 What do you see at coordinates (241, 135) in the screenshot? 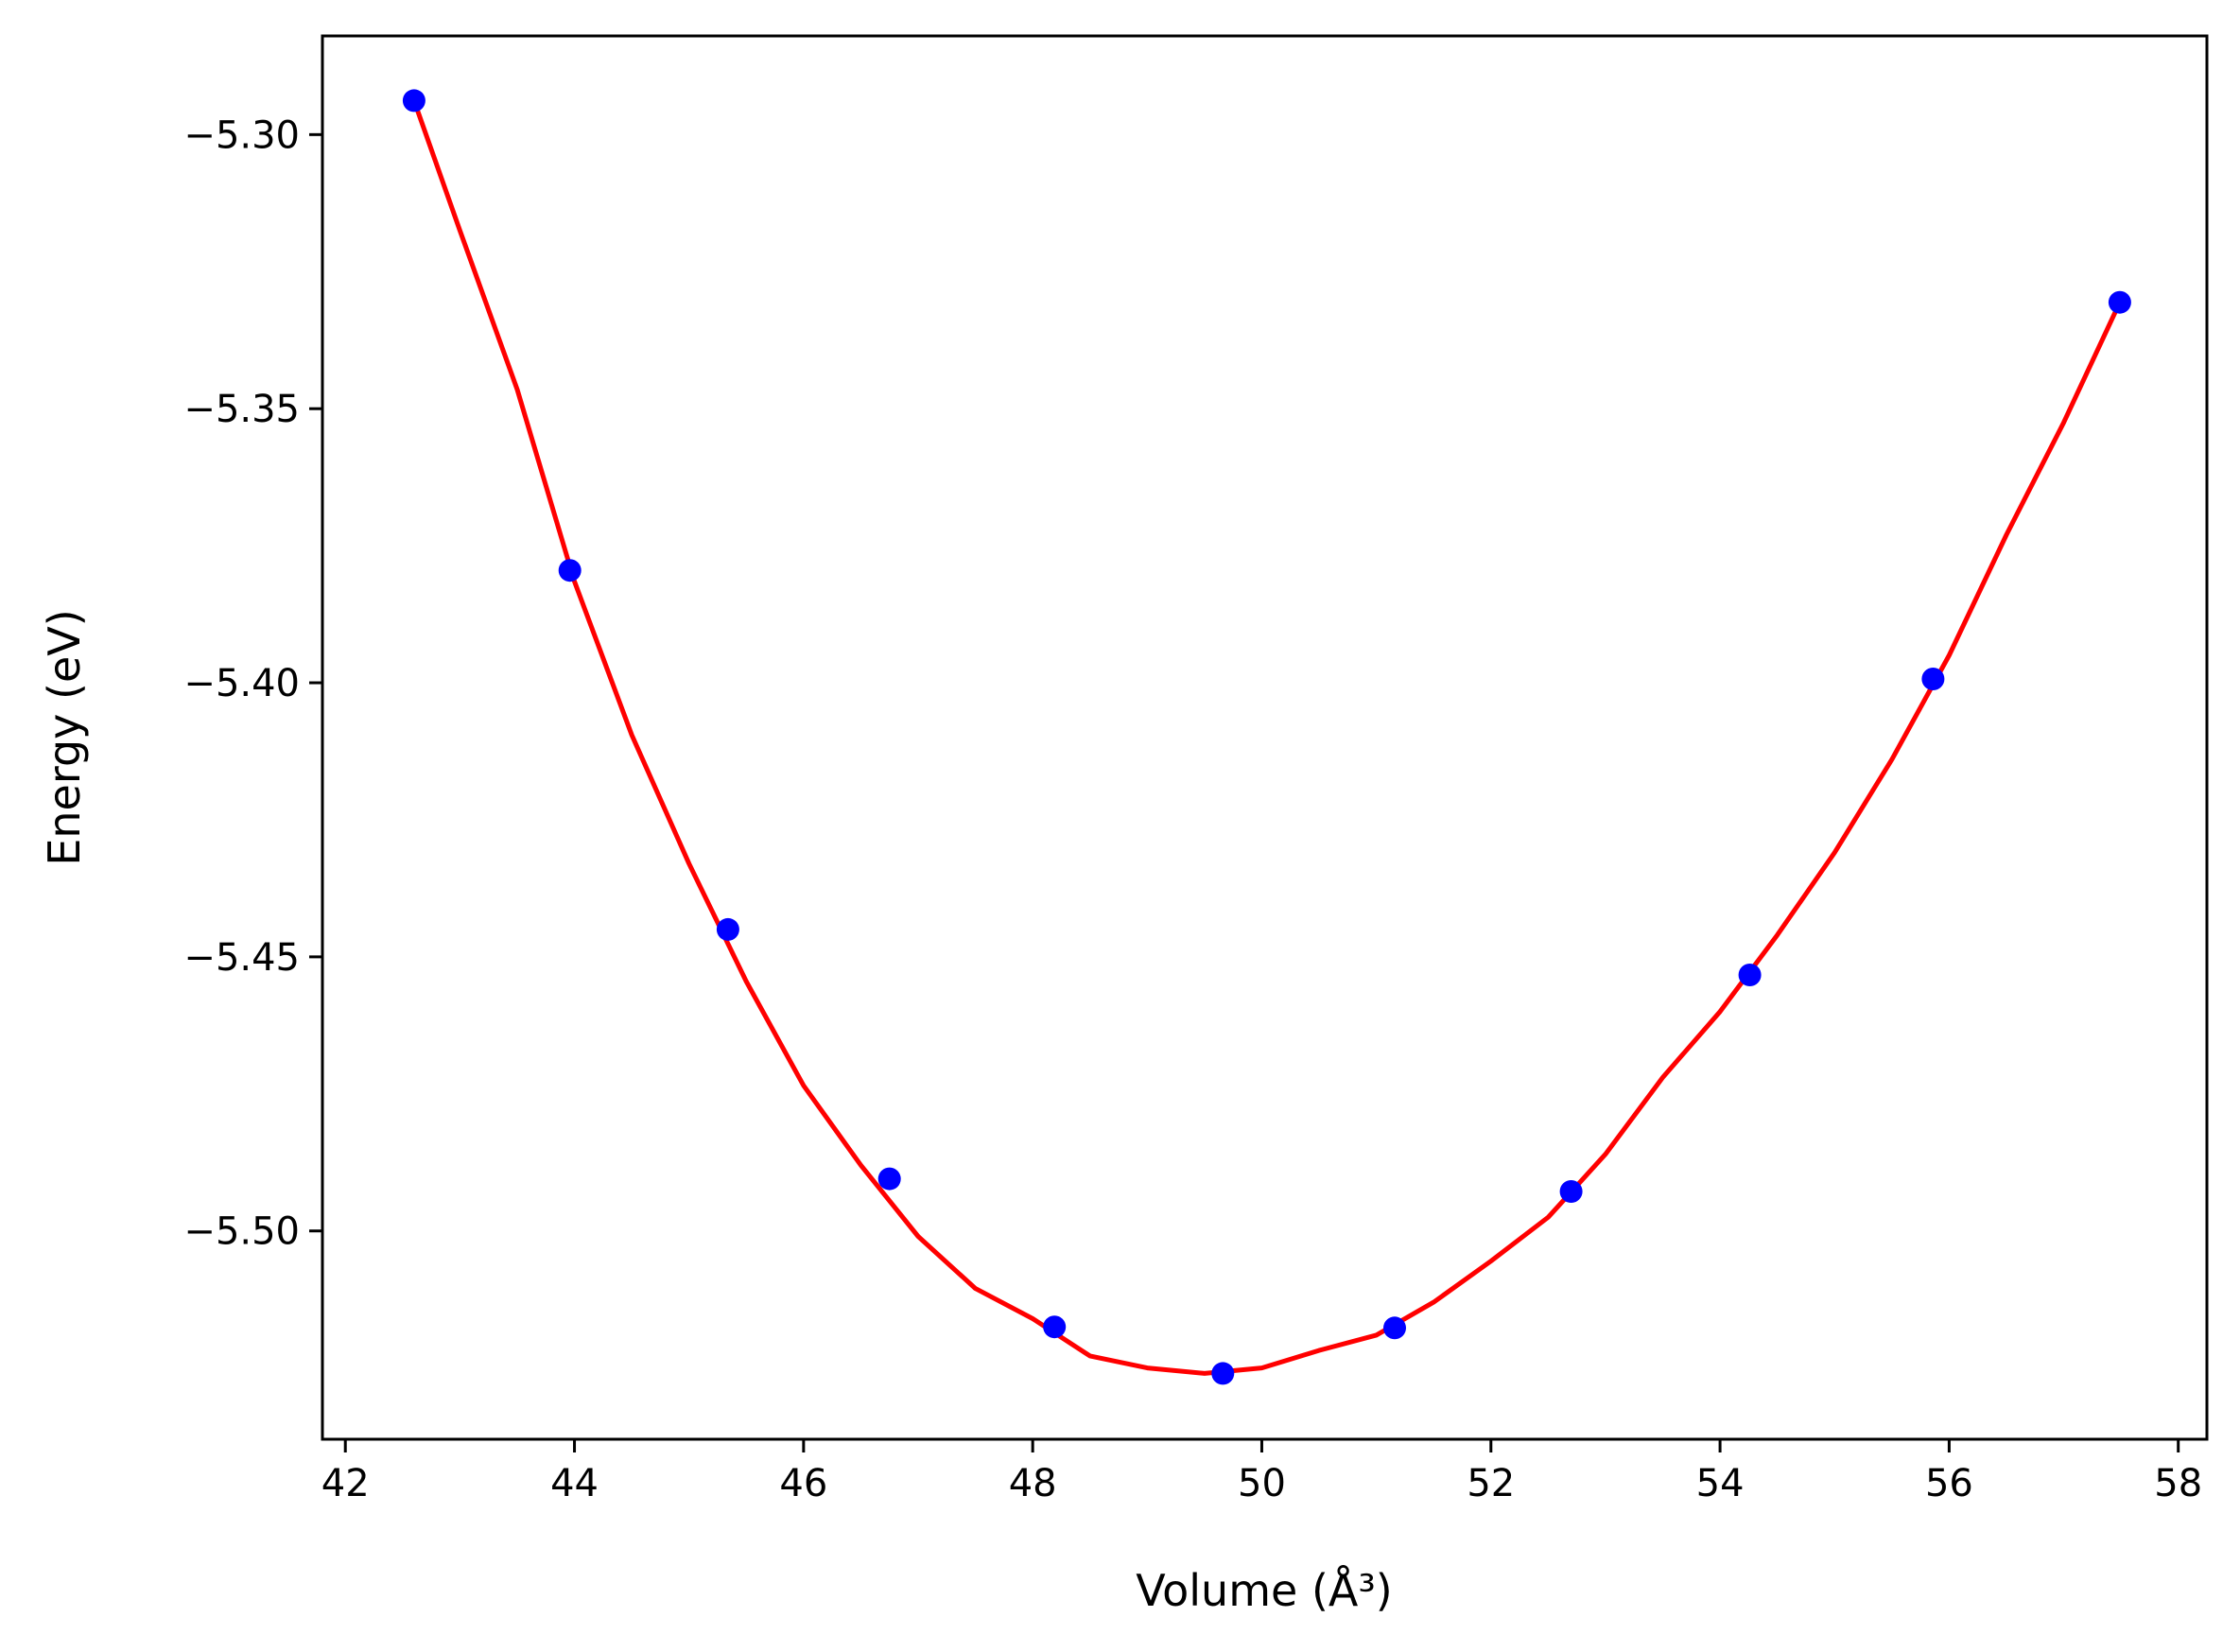
I see `y-tick-label: −5.30` at bounding box center [241, 135].